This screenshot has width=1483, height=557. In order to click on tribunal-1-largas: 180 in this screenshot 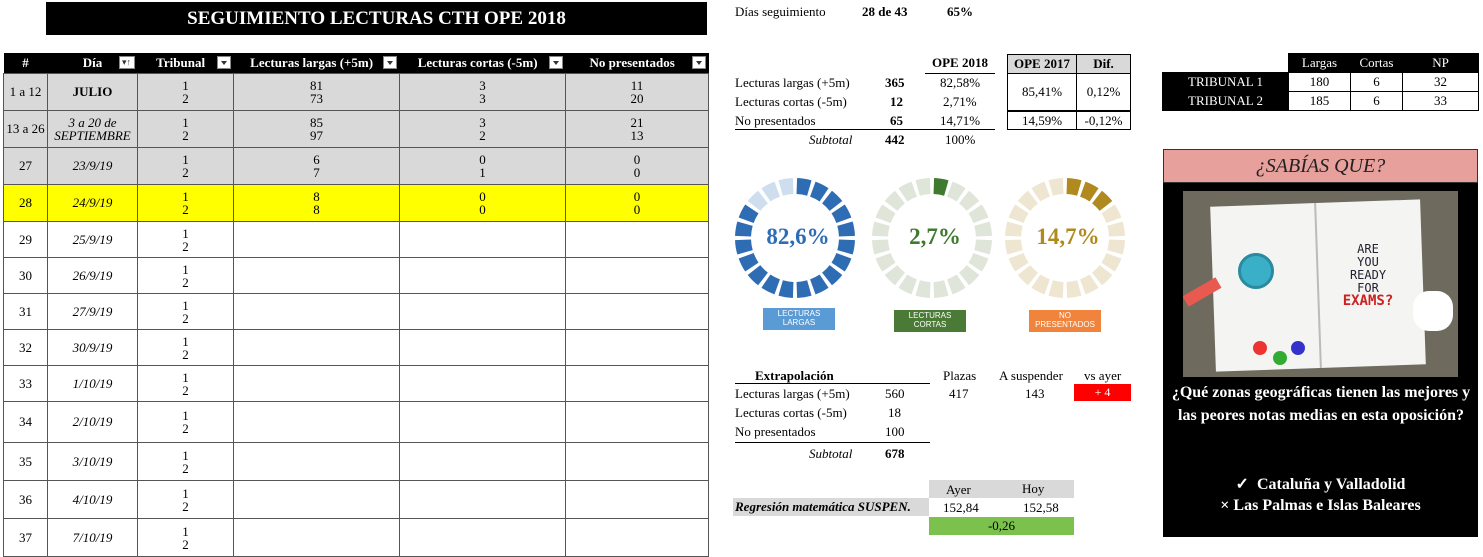, I will do `click(1319, 82)`.